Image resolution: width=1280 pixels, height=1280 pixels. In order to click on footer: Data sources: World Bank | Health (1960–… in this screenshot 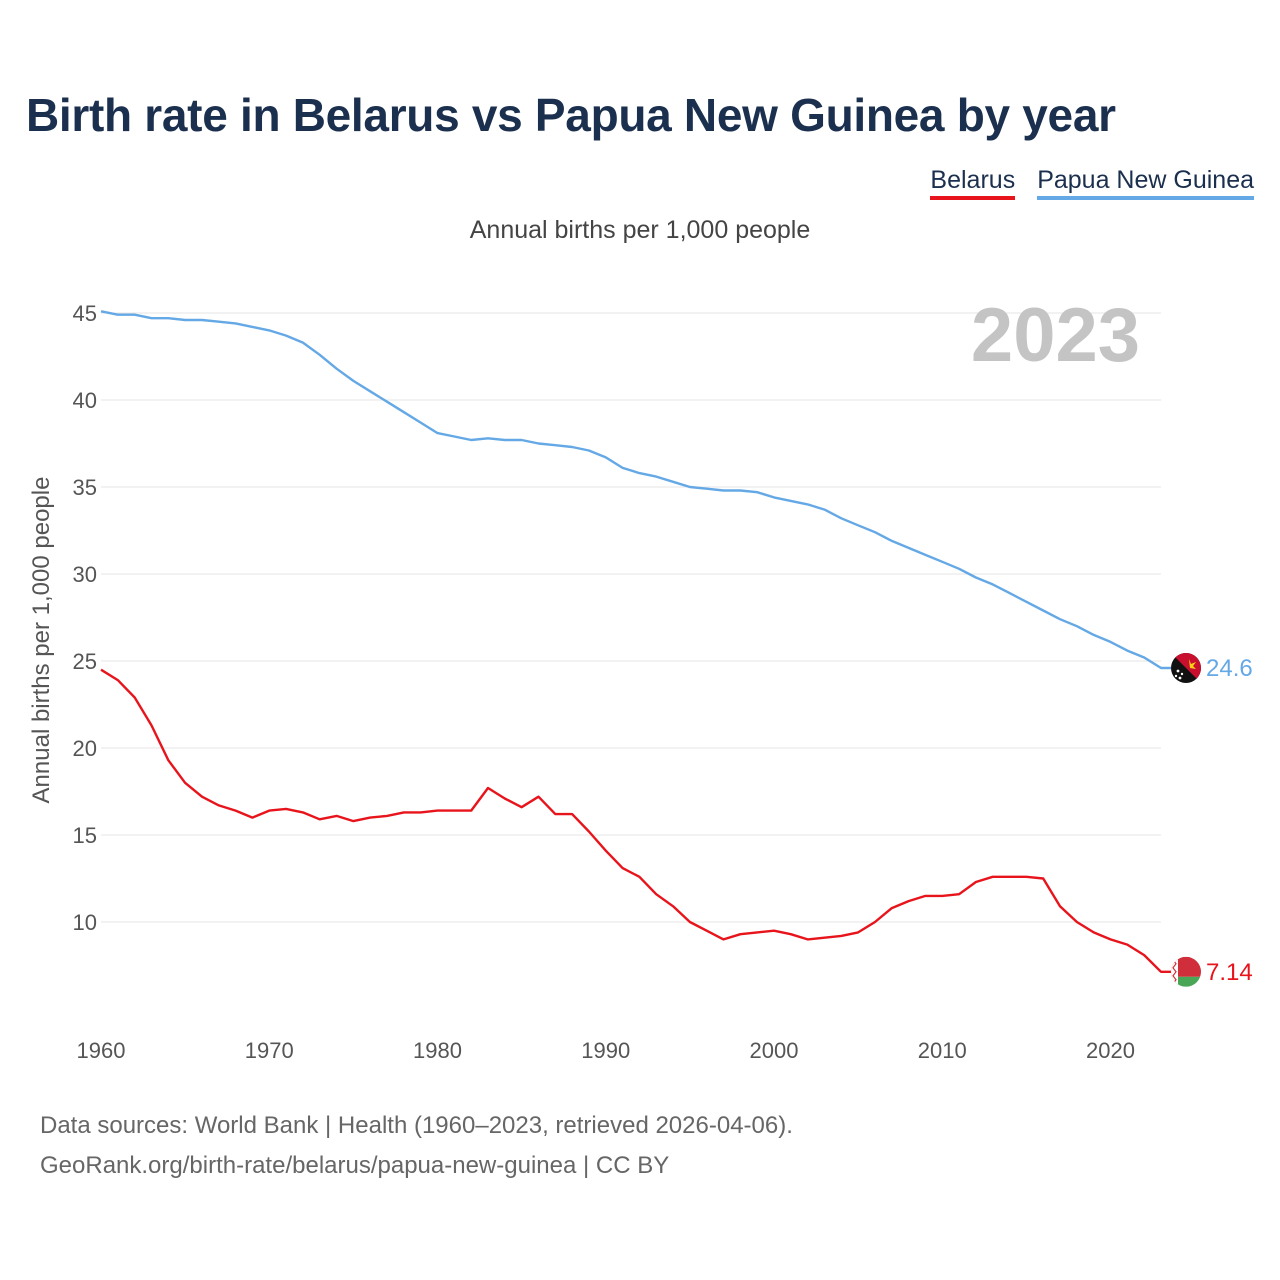, I will do `click(416, 1146)`.